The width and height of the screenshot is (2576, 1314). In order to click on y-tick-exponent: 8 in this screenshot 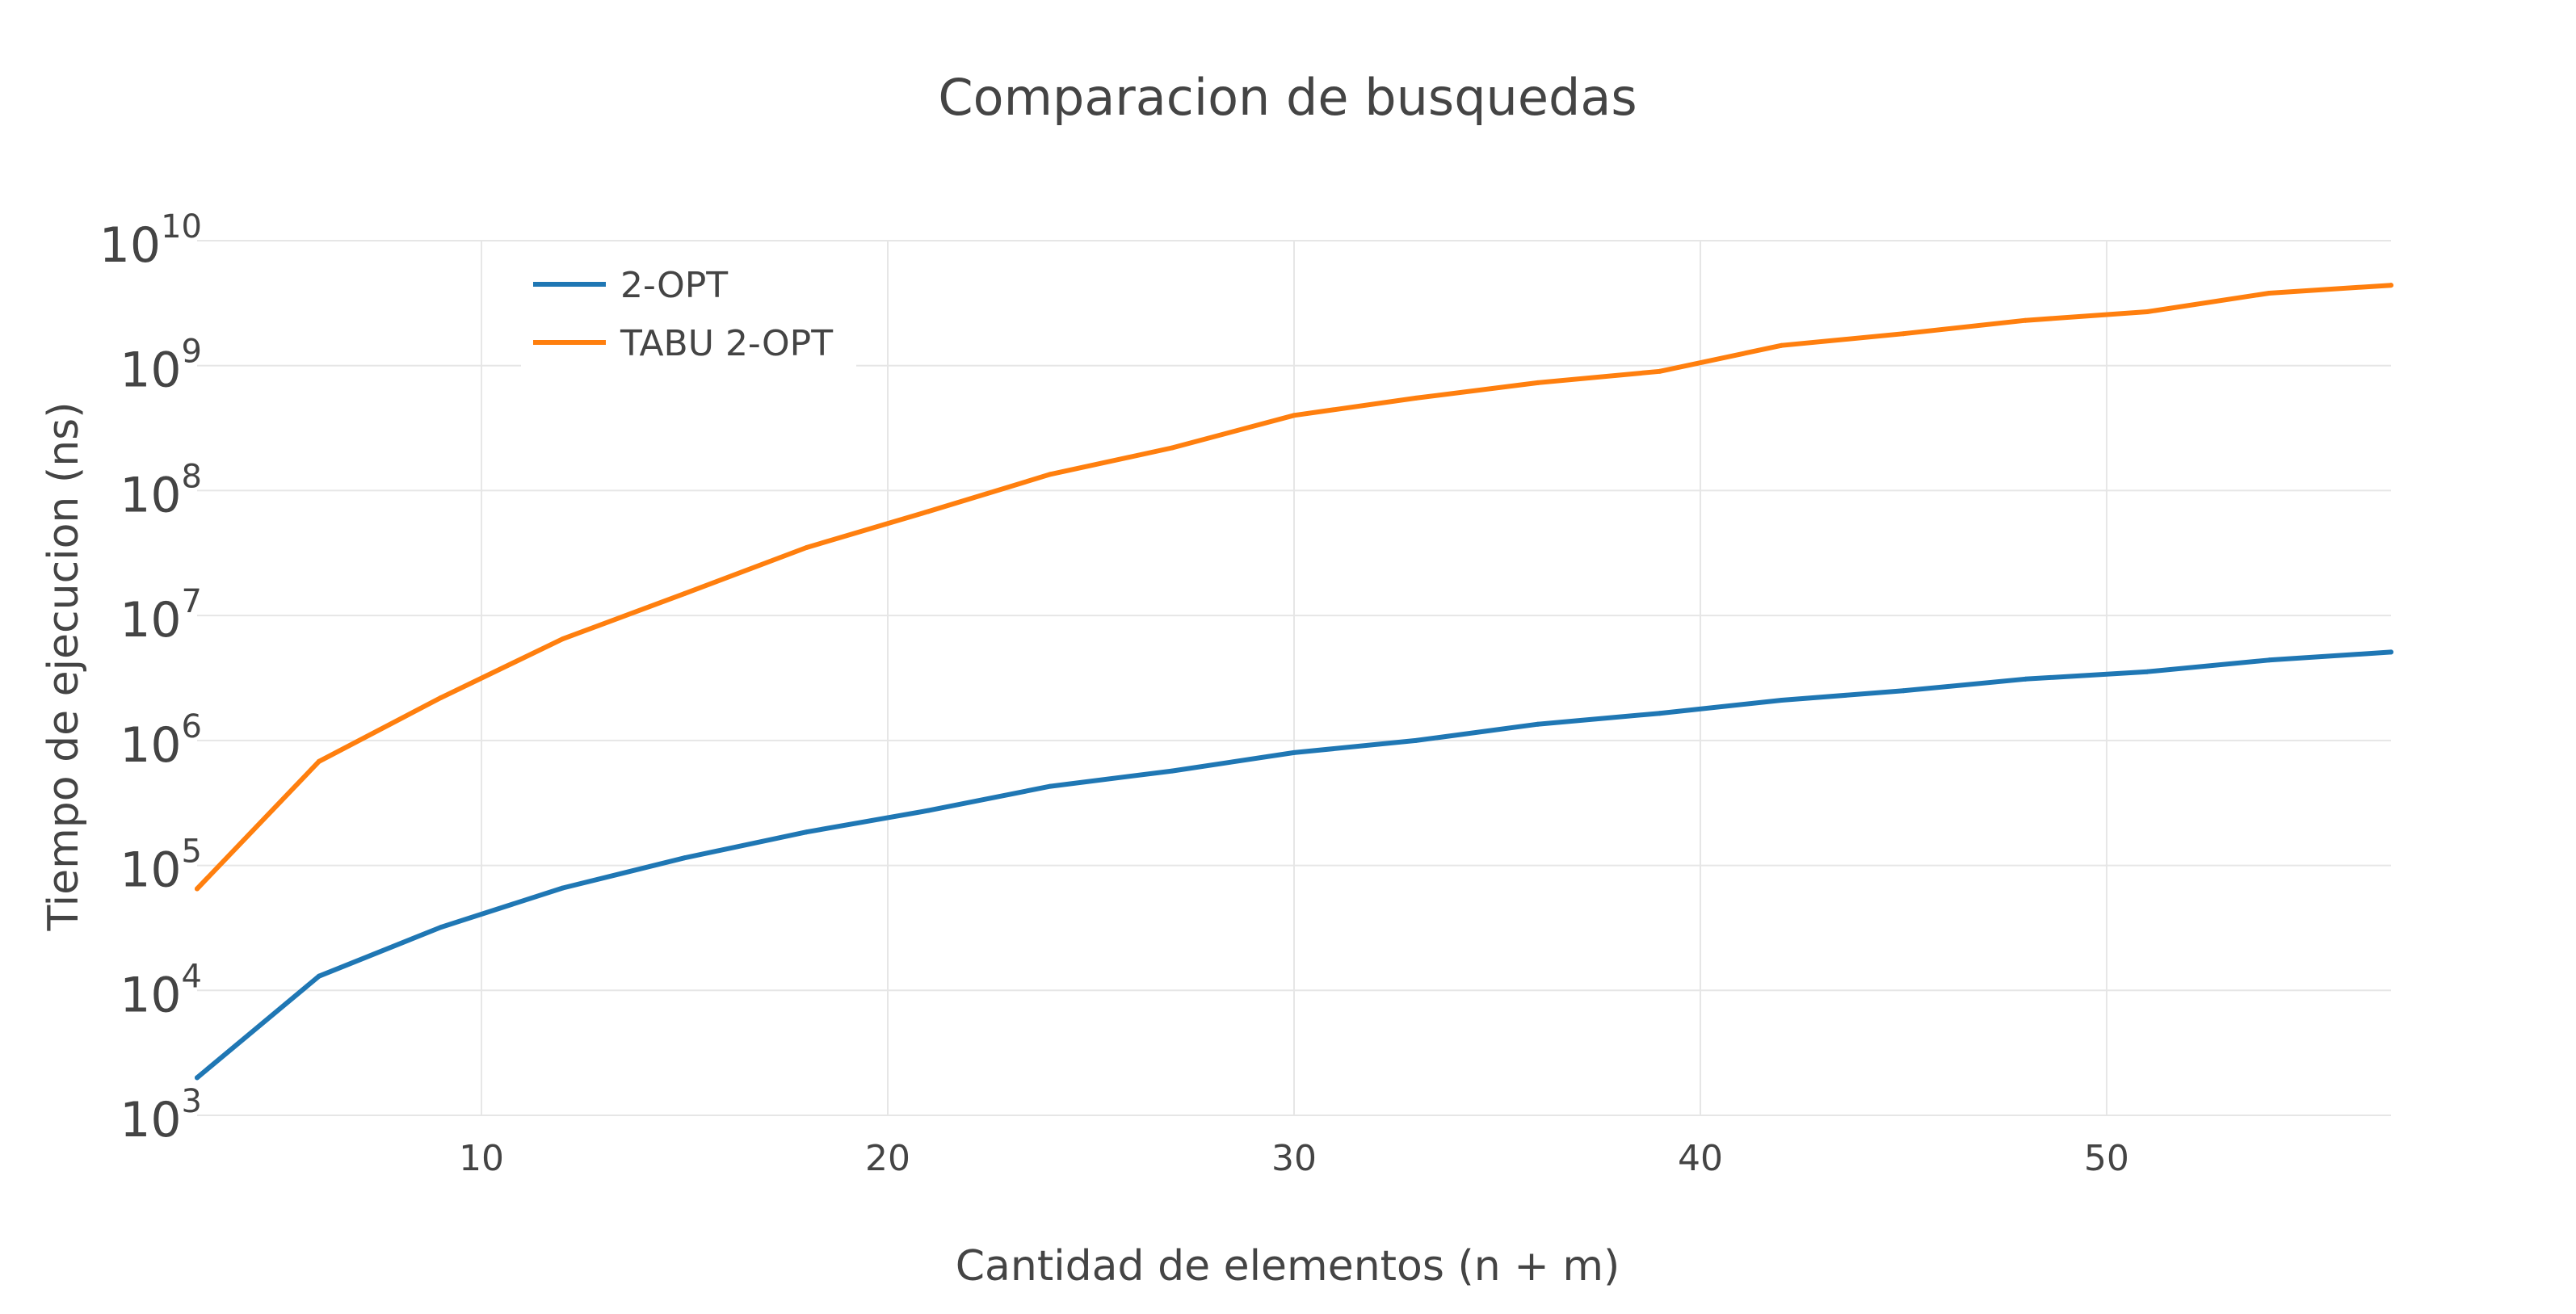, I will do `click(192, 476)`.